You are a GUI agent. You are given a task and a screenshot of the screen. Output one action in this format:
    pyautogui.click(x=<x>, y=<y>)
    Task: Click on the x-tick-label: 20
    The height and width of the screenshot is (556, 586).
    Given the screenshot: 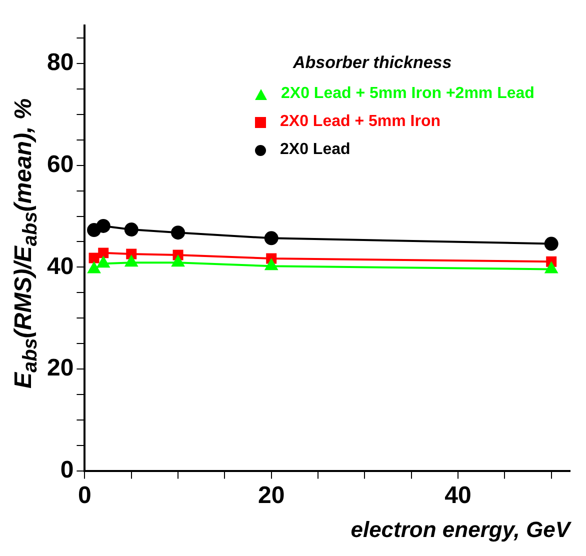 What is the action you would take?
    pyautogui.click(x=271, y=495)
    